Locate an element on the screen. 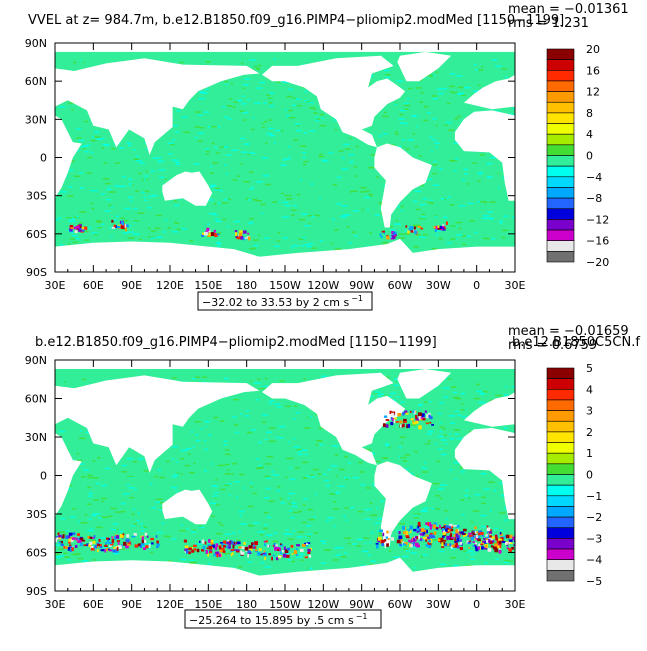 The image size is (647, 651). colorbar-label: −4 is located at coordinates (594, 560).